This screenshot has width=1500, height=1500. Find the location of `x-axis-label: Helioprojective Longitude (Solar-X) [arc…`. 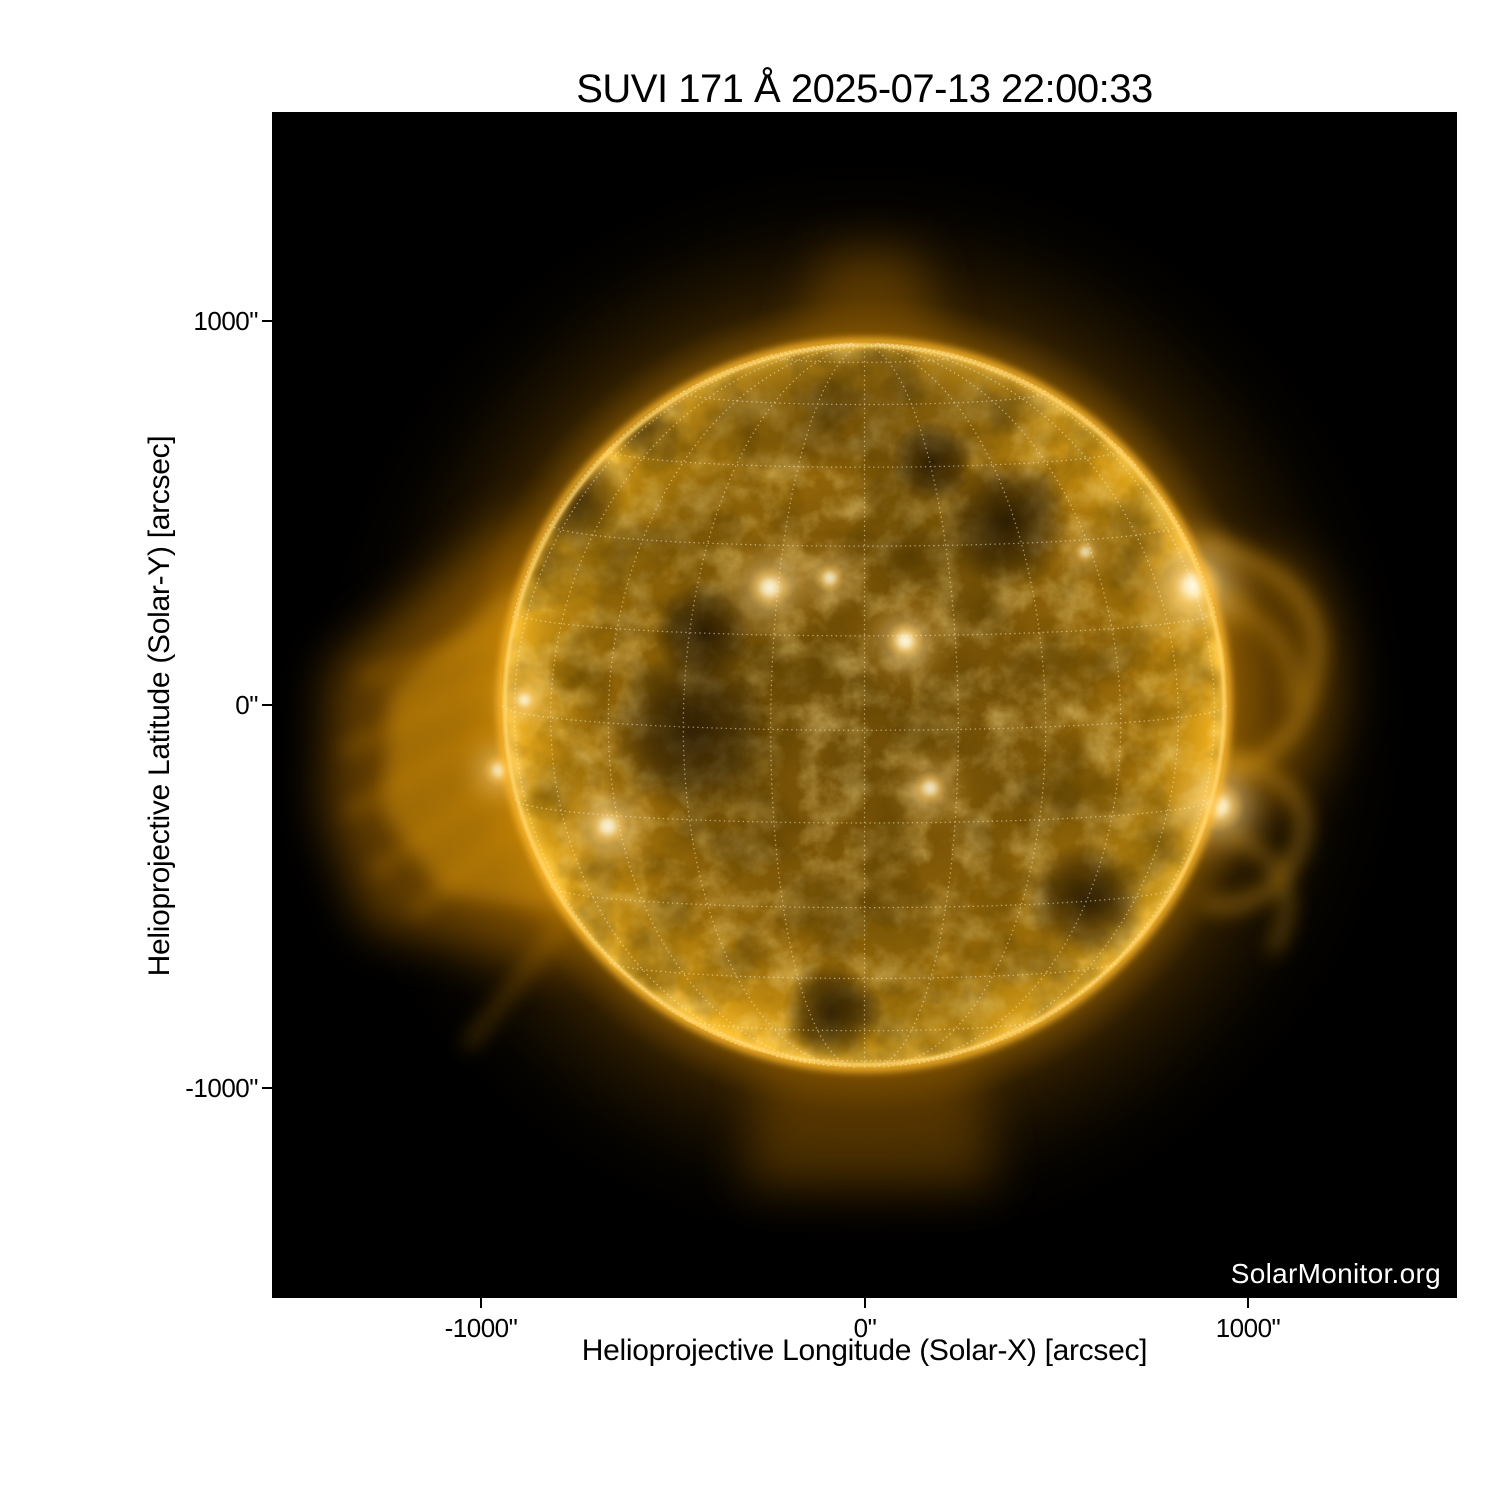

x-axis-label: Helioprojective Longitude (Solar-X) [arc… is located at coordinates (864, 1350).